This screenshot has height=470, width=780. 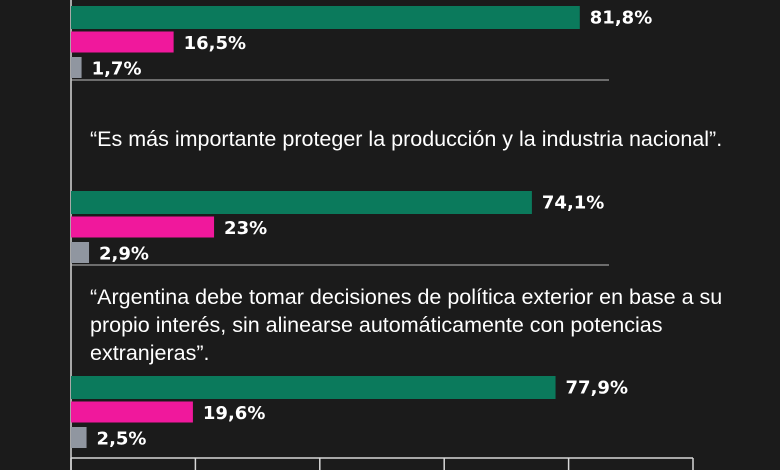 What do you see at coordinates (117, 69) in the screenshot?
I see `value-label: 1,7%` at bounding box center [117, 69].